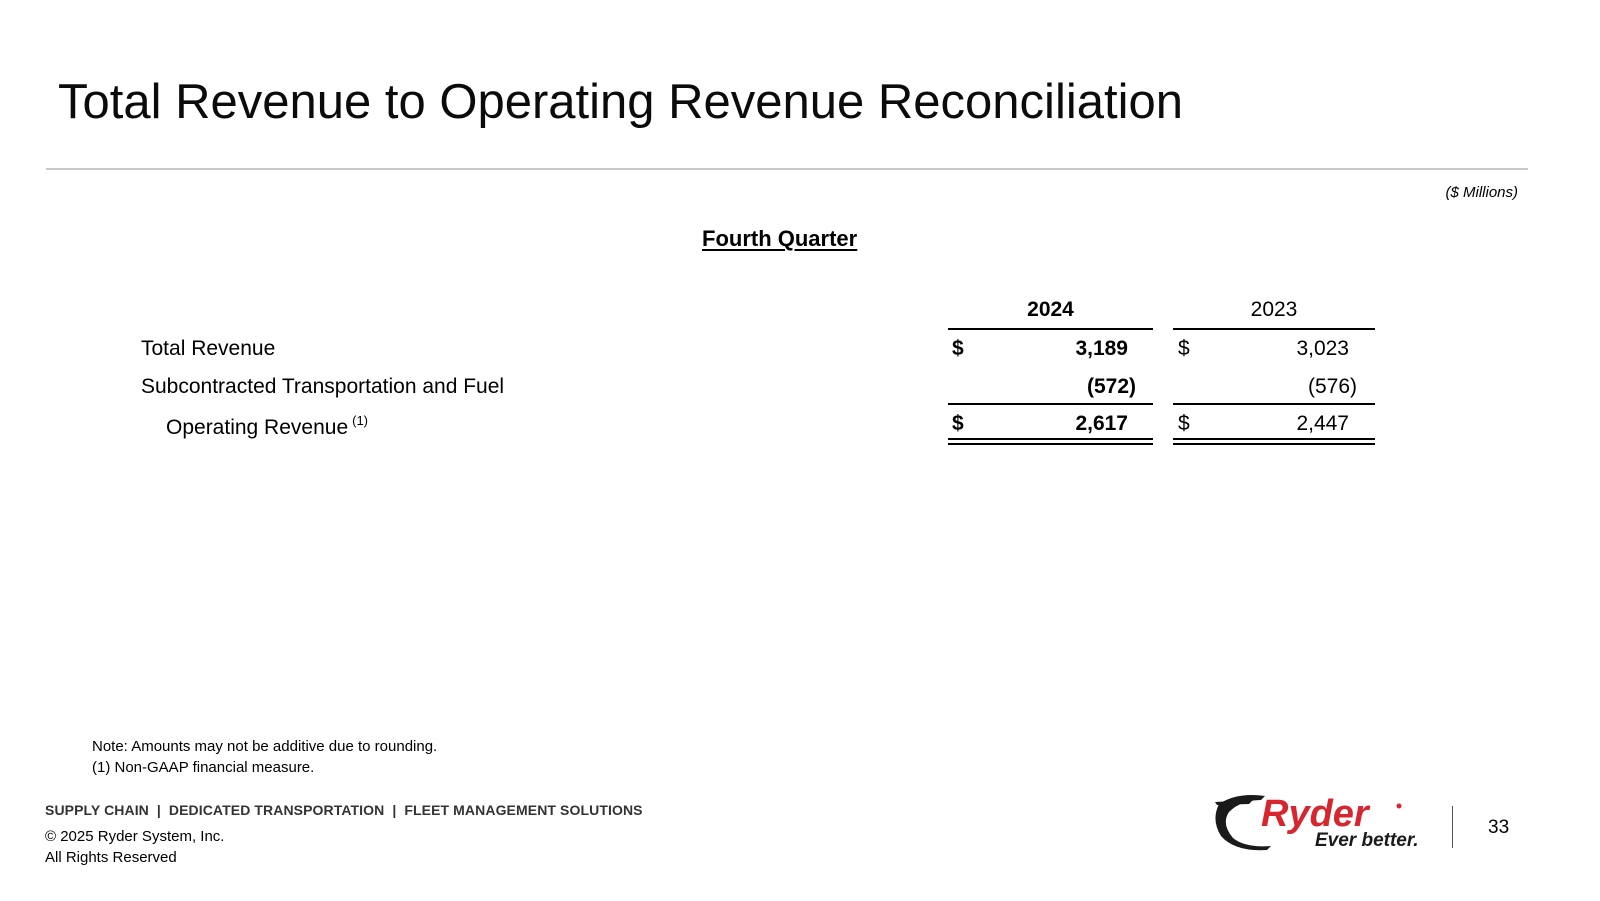 The width and height of the screenshot is (1600, 901). What do you see at coordinates (257, 427) in the screenshot?
I see `operating-revenue-label: Operating Revenue` at bounding box center [257, 427].